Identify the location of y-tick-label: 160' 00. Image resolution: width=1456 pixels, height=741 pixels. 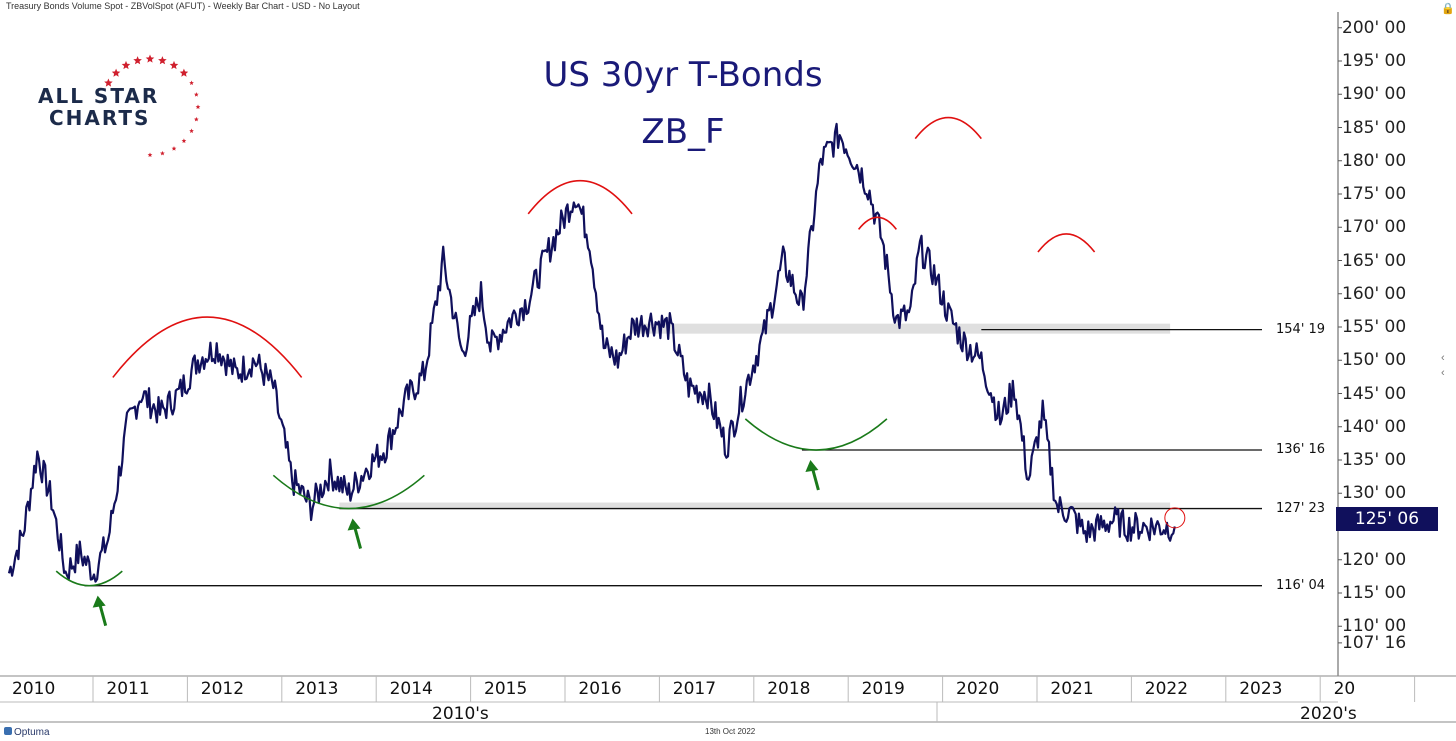
(1374, 293).